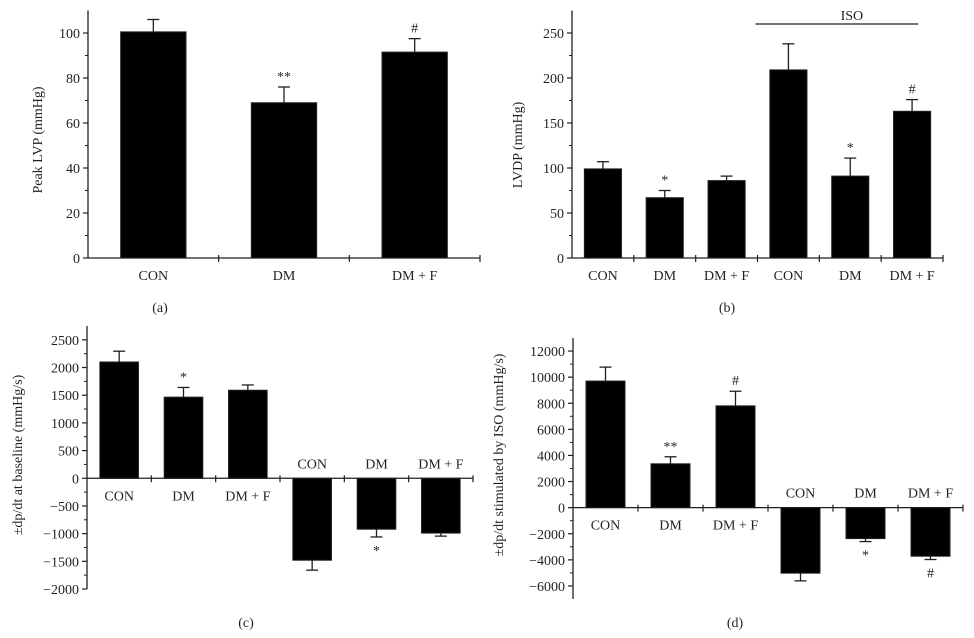  Describe the element at coordinates (73, 79) in the screenshot. I see `y-tick-label: 80` at that location.